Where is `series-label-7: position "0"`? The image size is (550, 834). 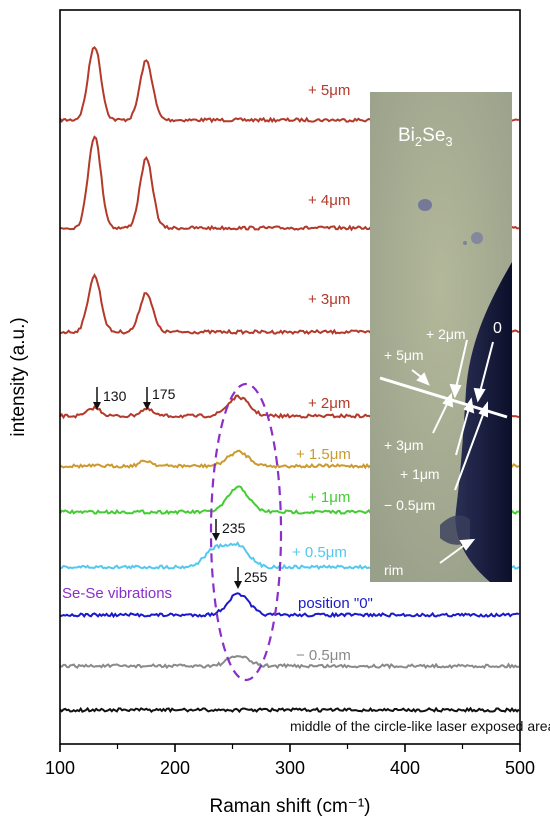 series-label-7: position "0" is located at coordinates (335, 603).